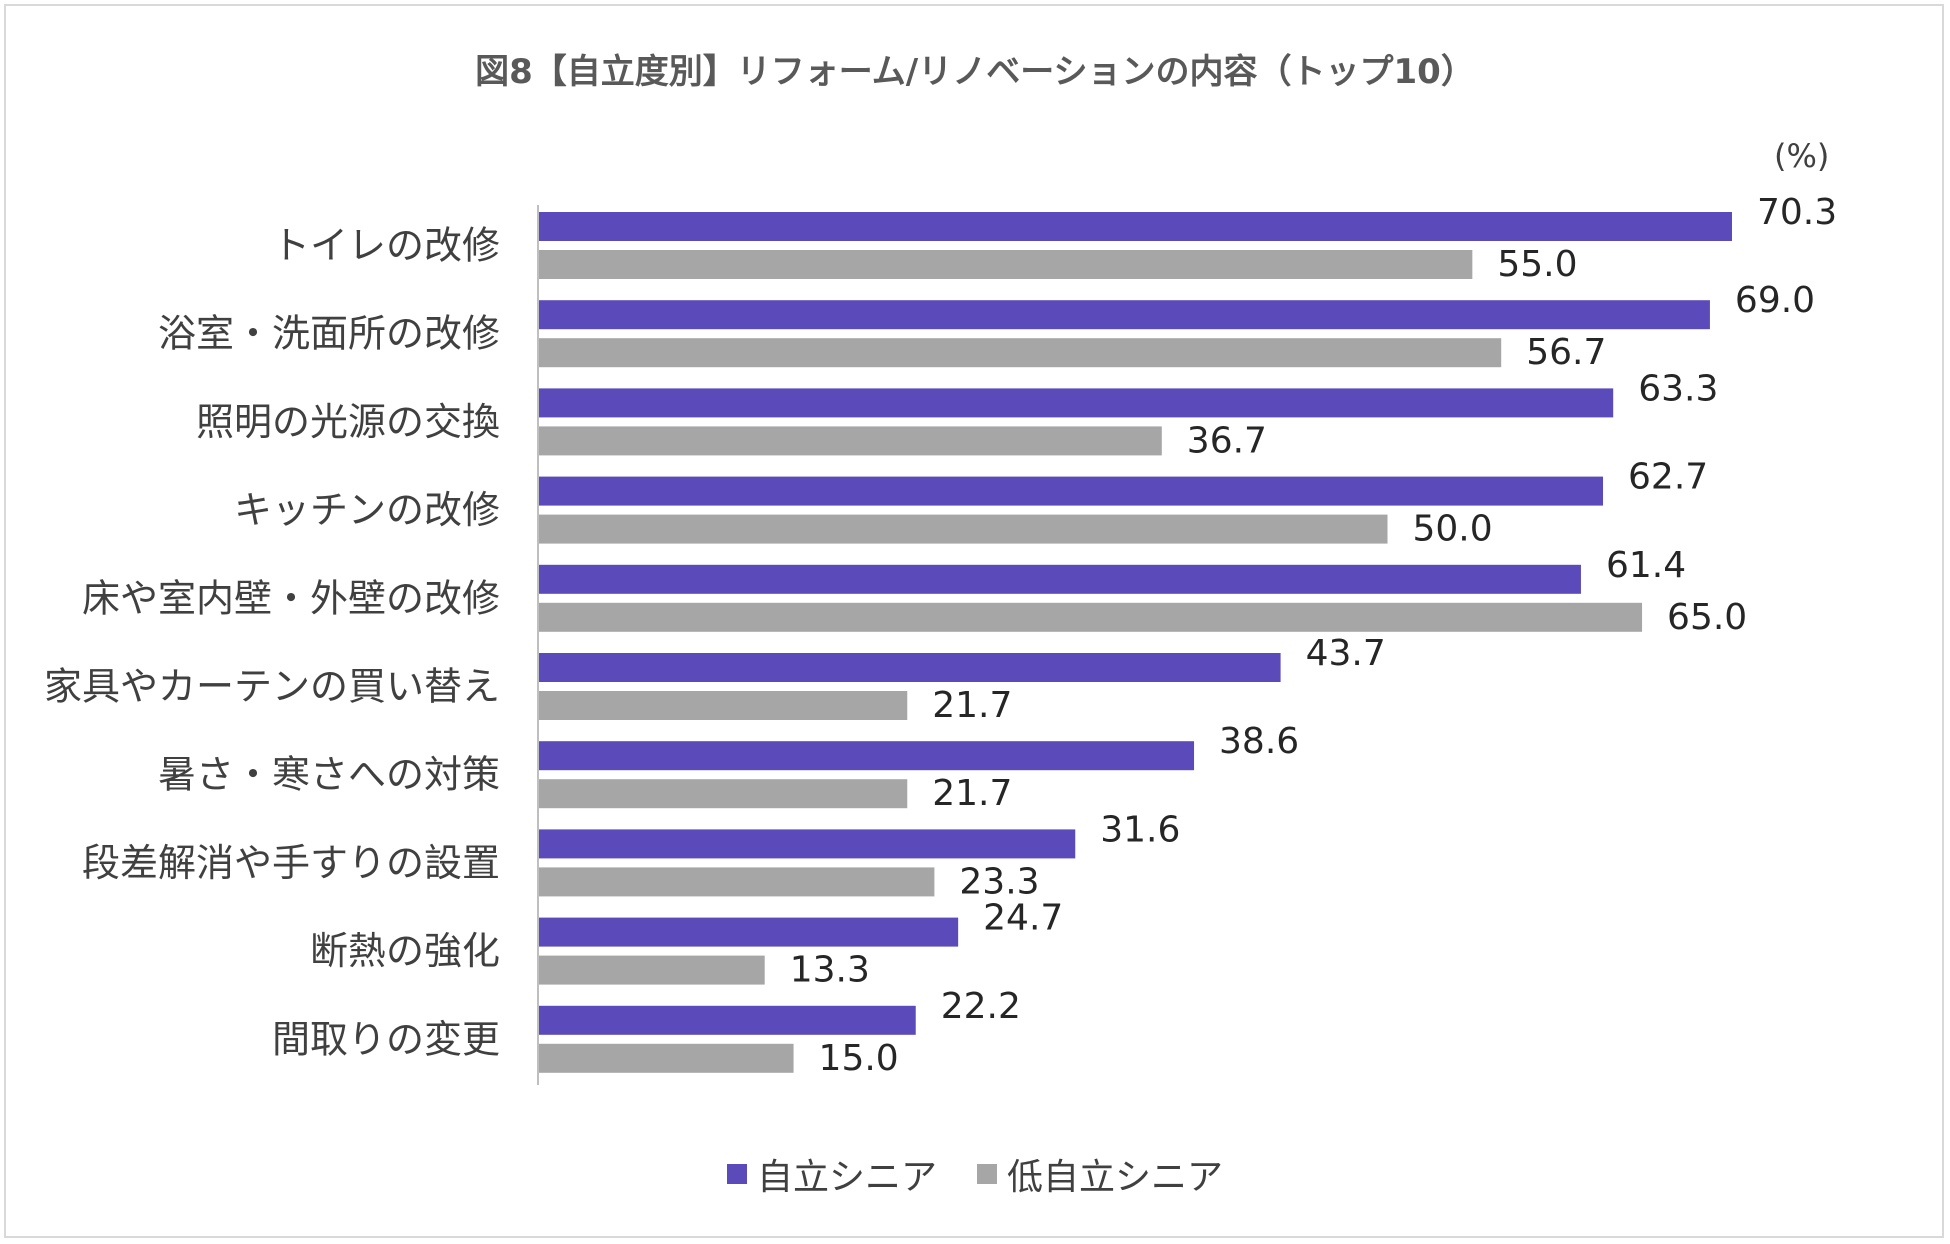 This screenshot has height=1244, width=1950. I want to click on data-label: 24.7, so click(1023, 918).